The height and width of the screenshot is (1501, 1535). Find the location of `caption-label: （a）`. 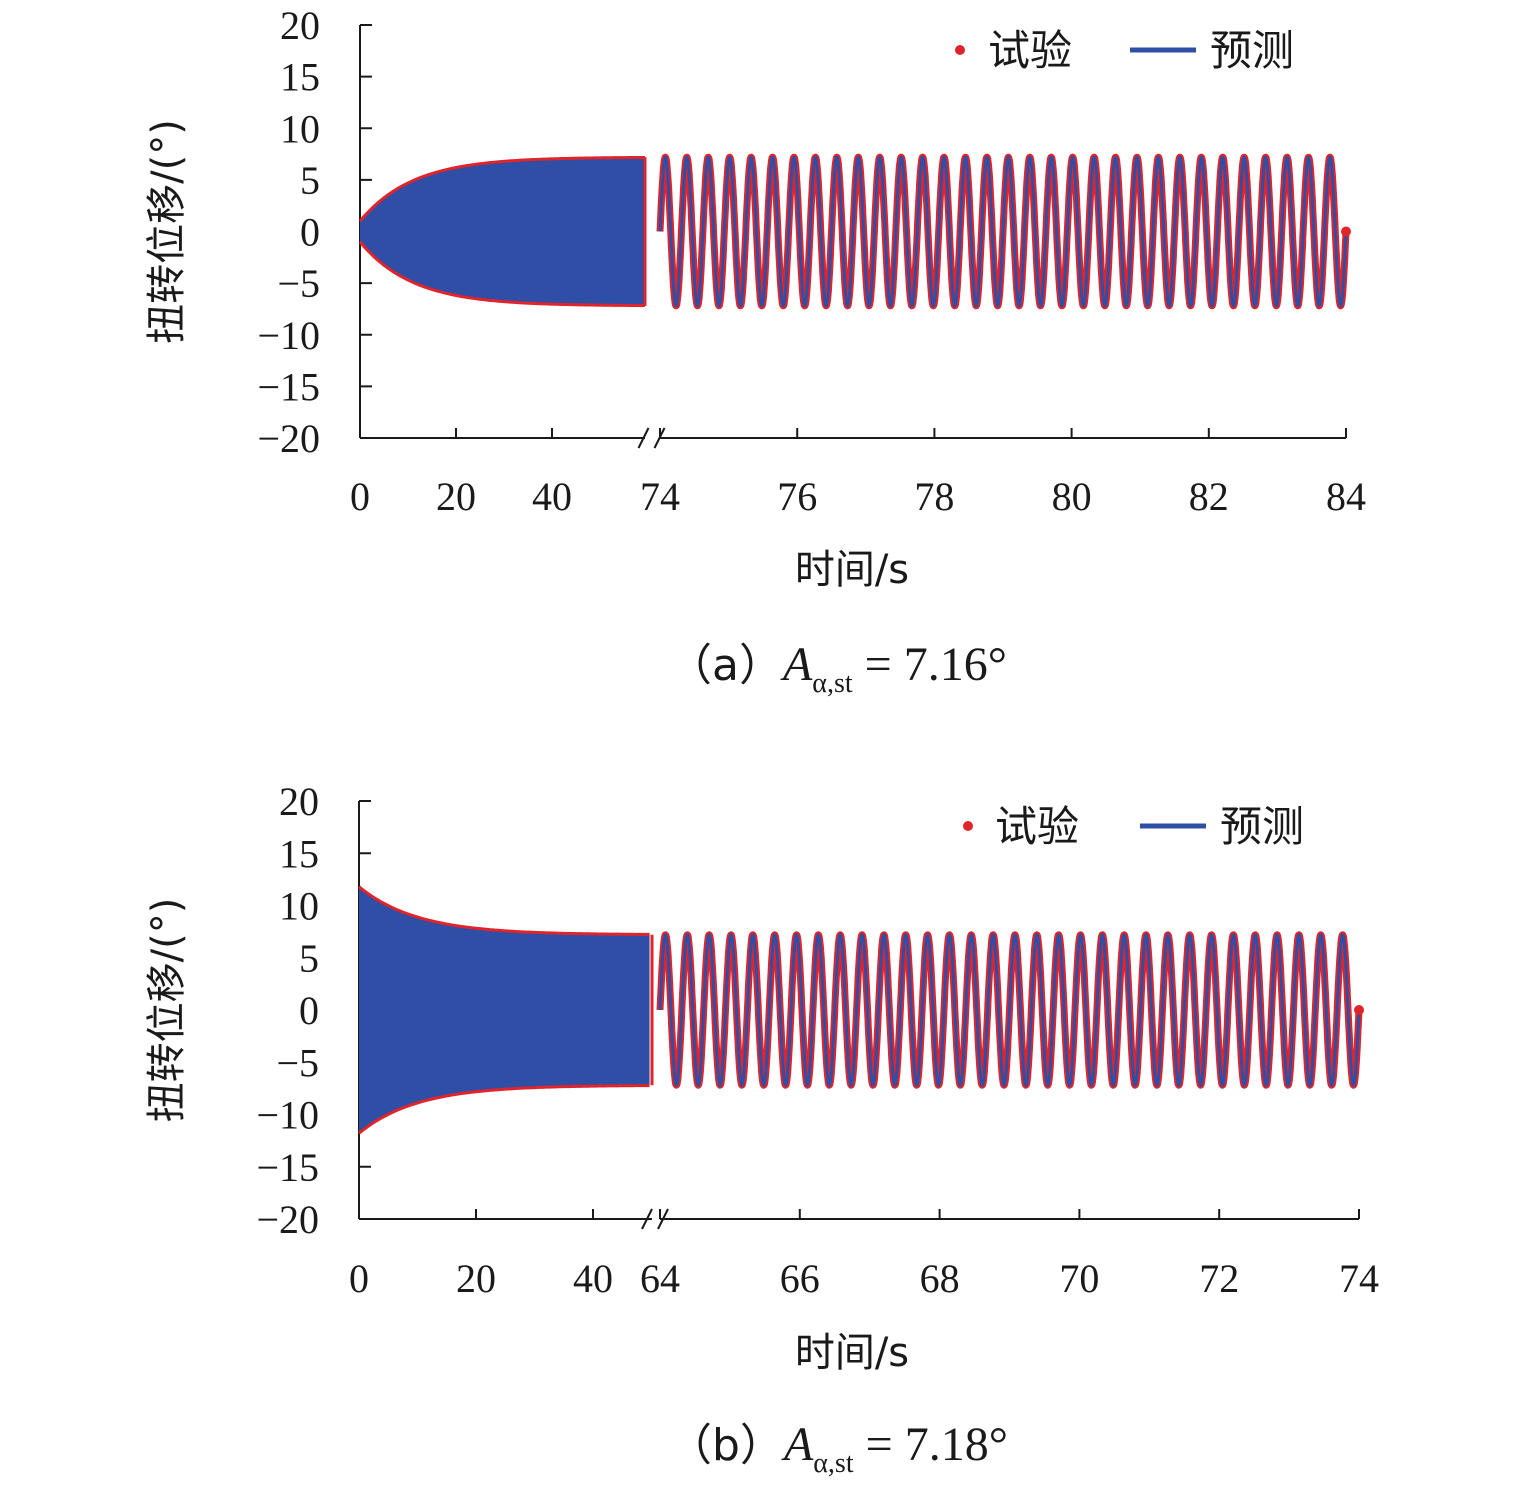

caption-label: （a） is located at coordinates (725, 665).